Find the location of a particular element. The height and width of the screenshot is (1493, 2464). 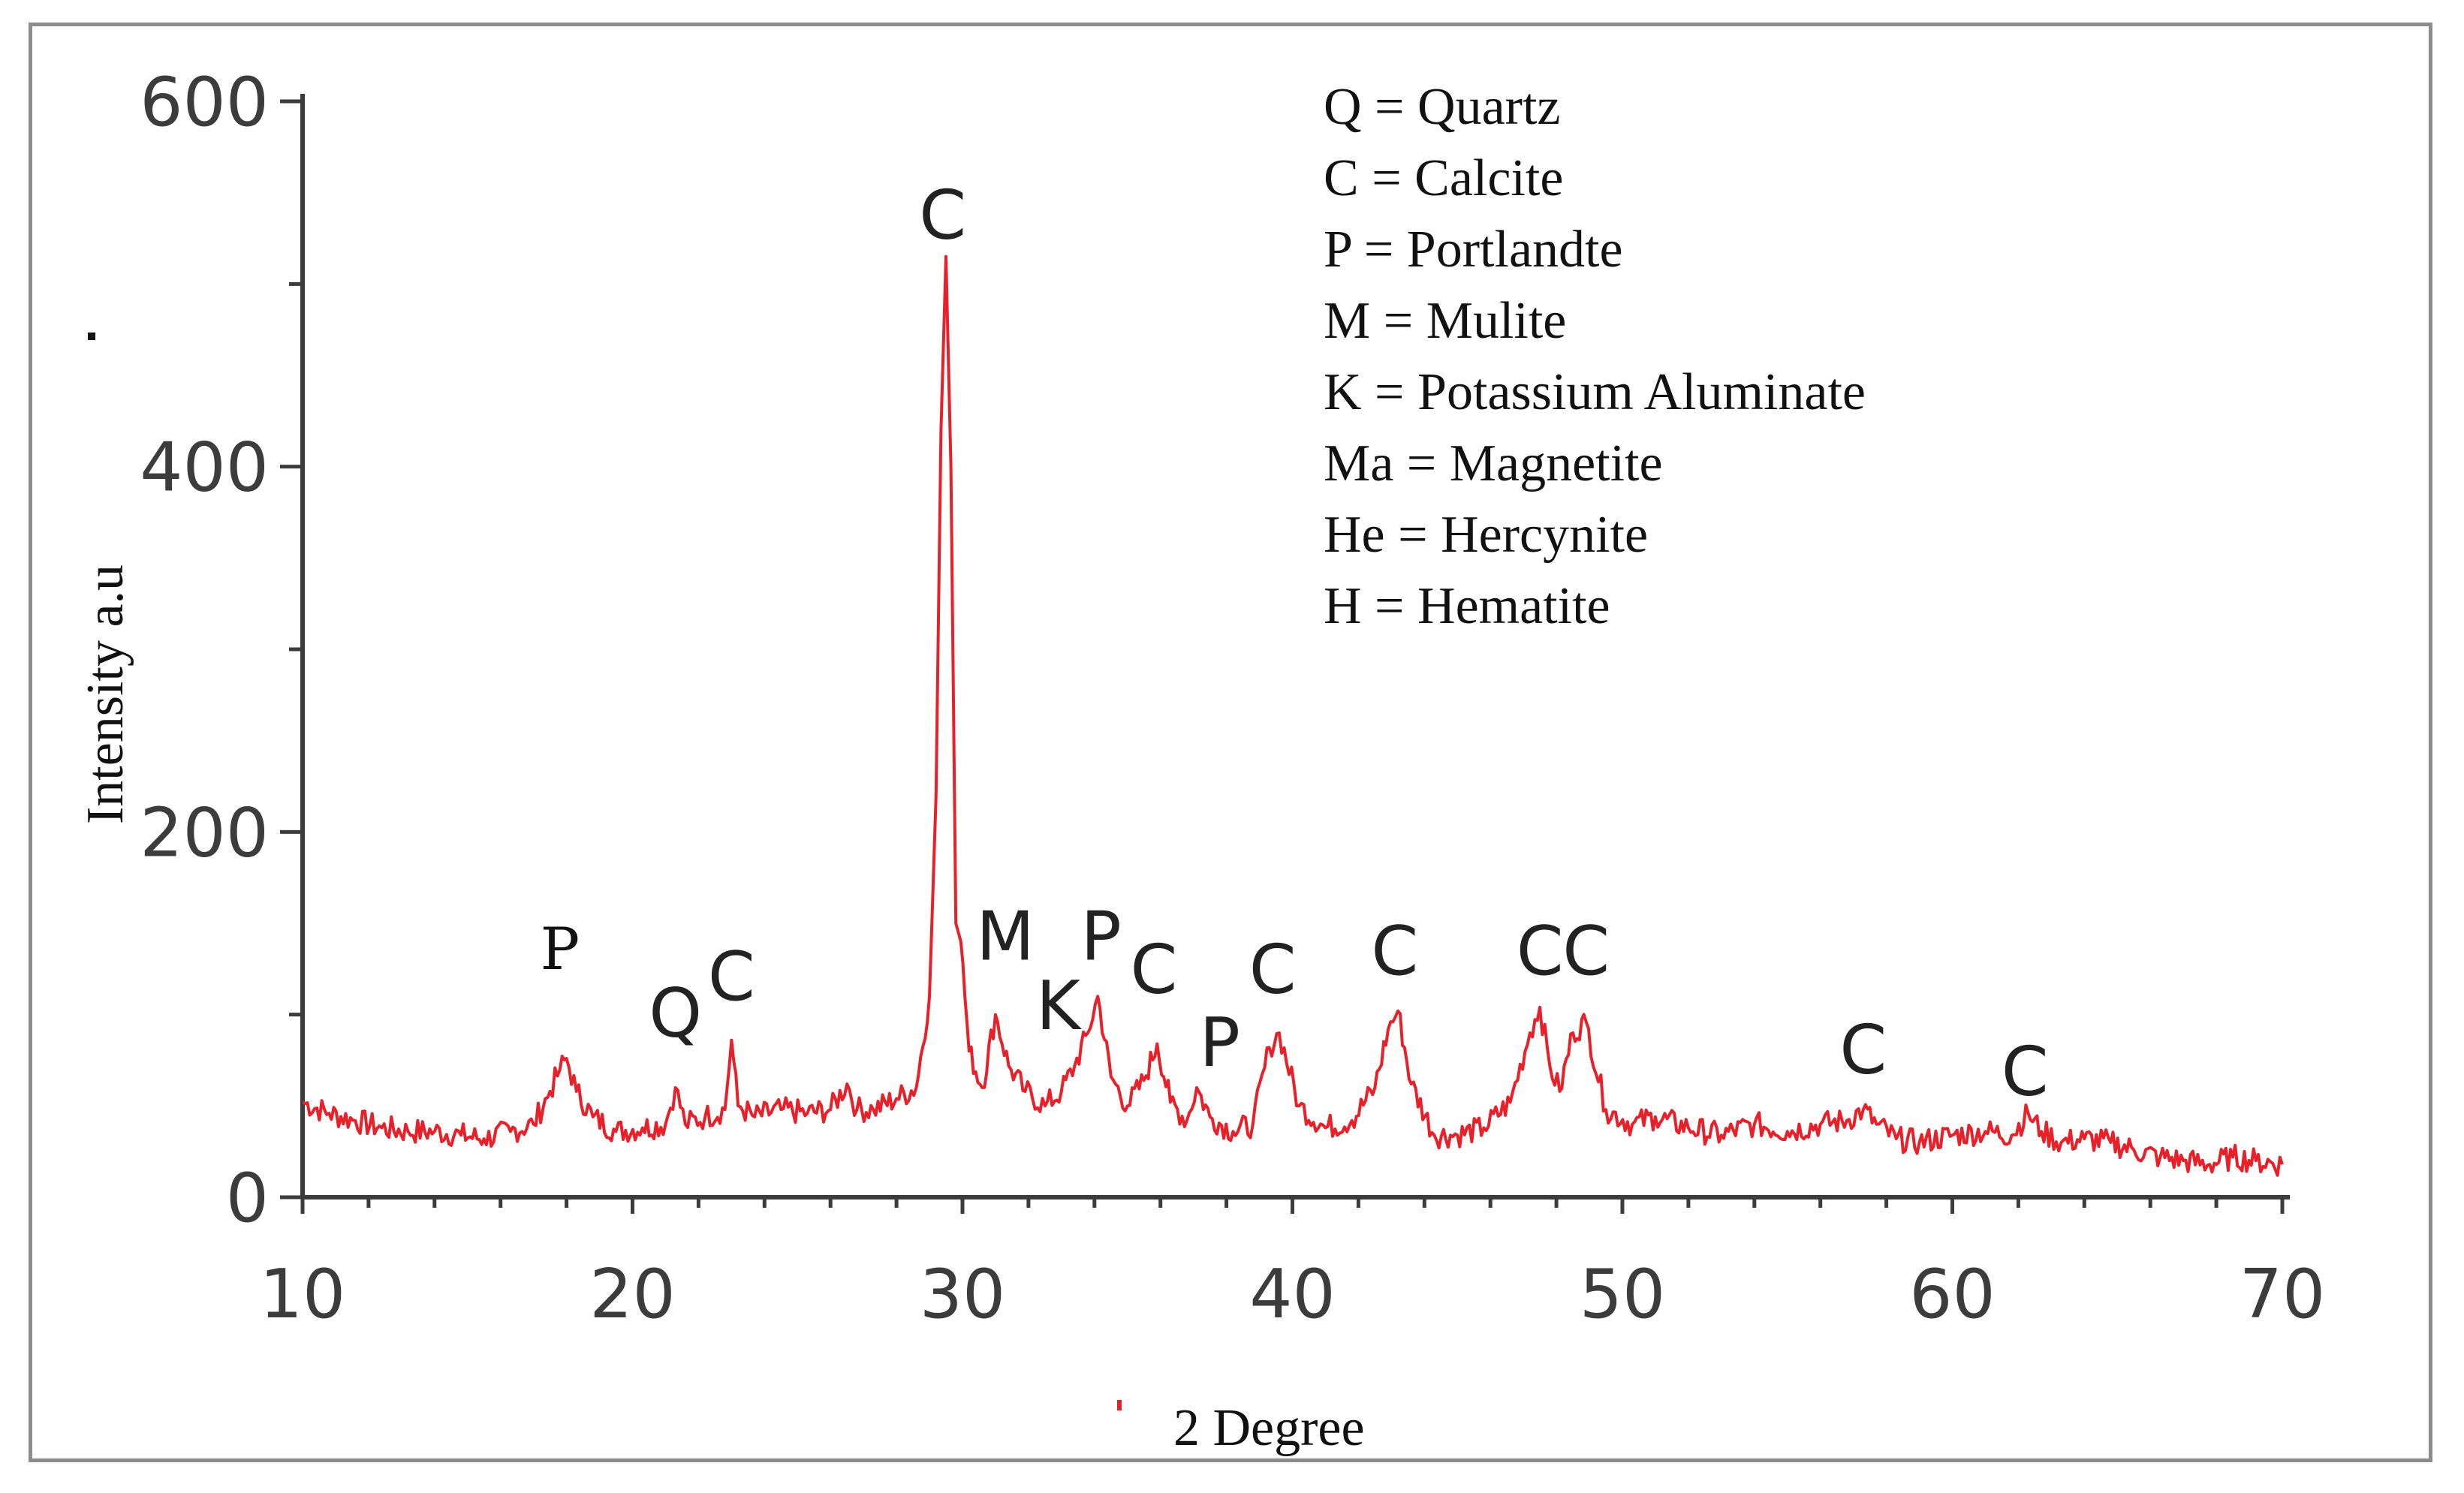

y-tick-label: 0 is located at coordinates (247, 1198).